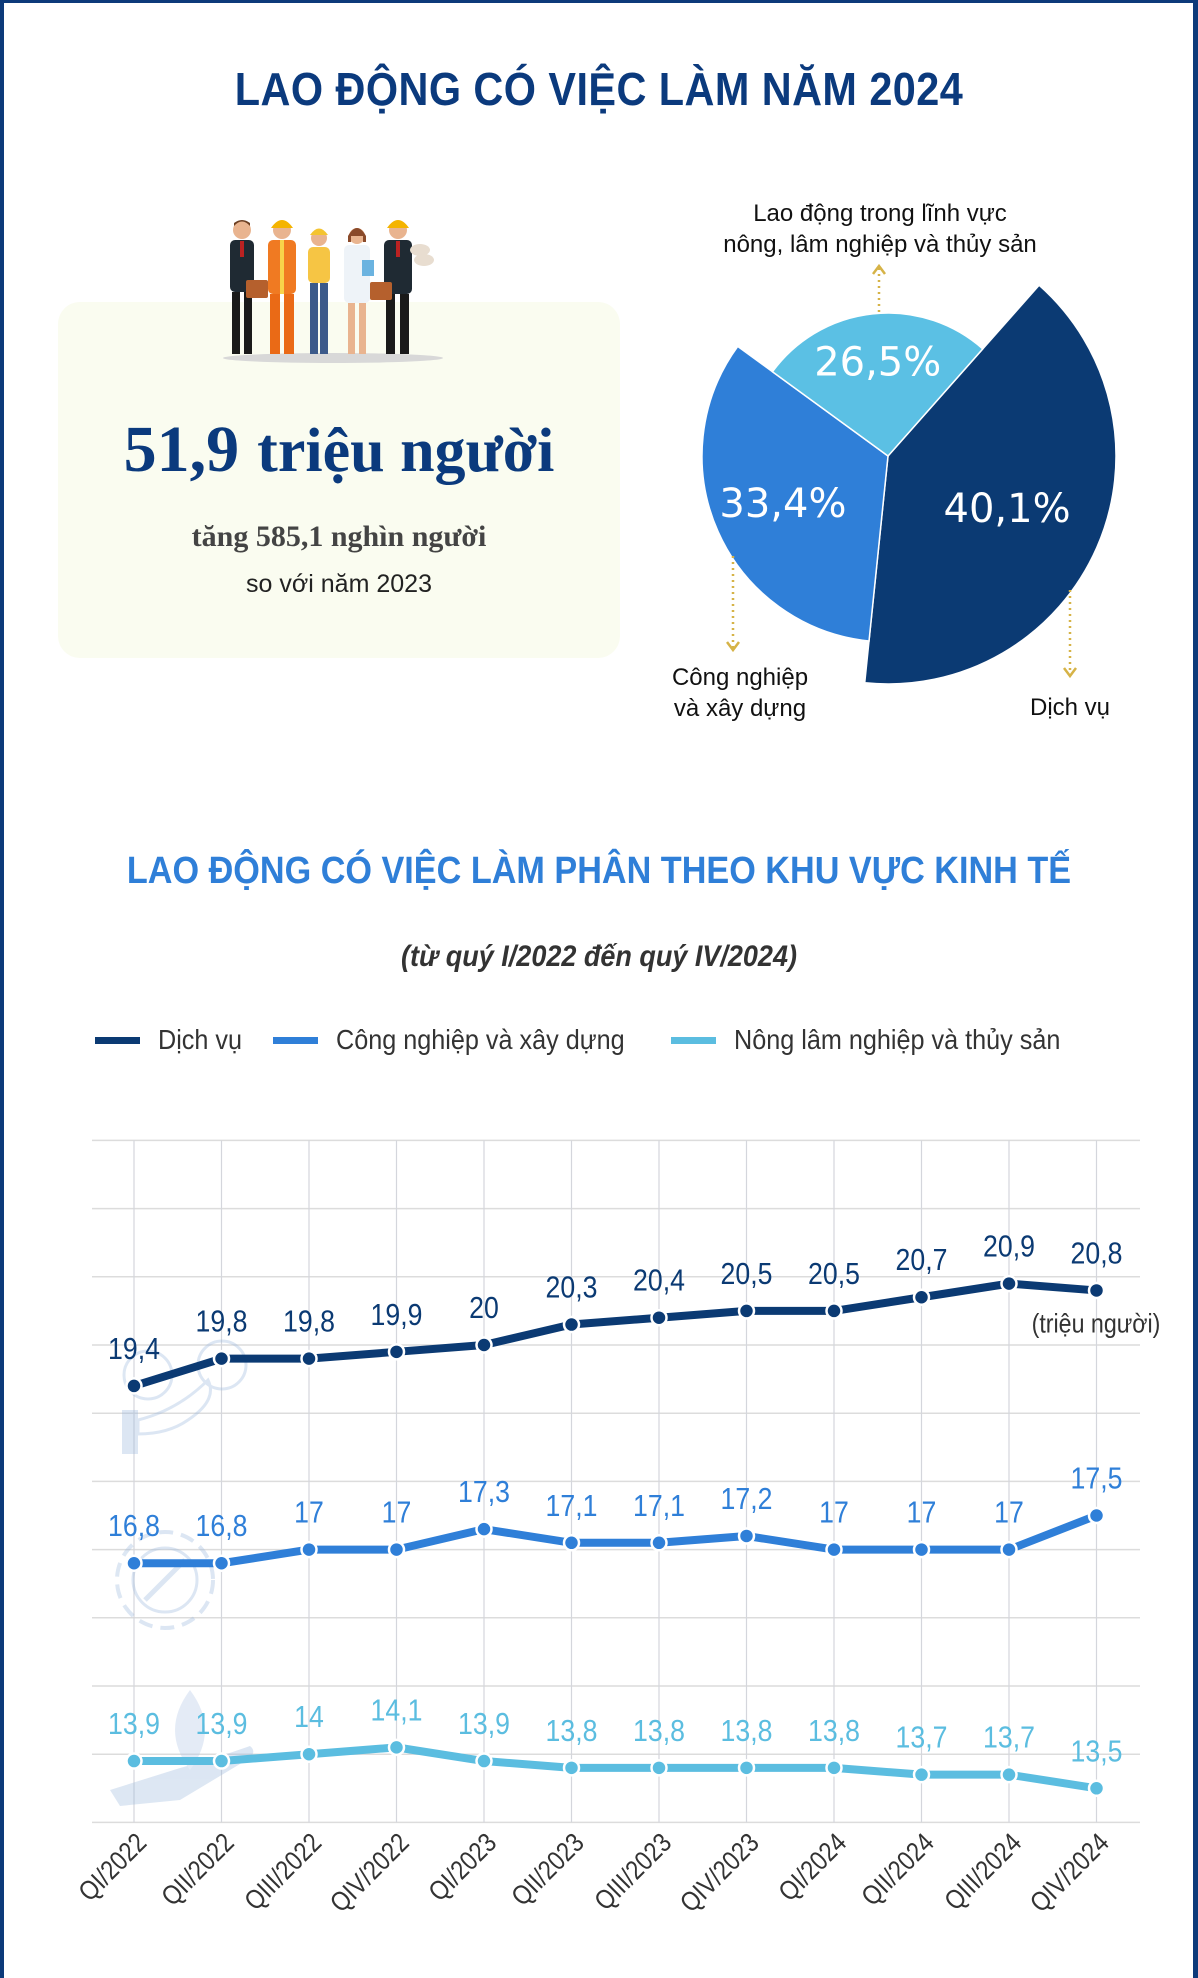 This screenshot has width=1198, height=1978. I want to click on legend-label-services: Dịch vụ, so click(200, 1039).